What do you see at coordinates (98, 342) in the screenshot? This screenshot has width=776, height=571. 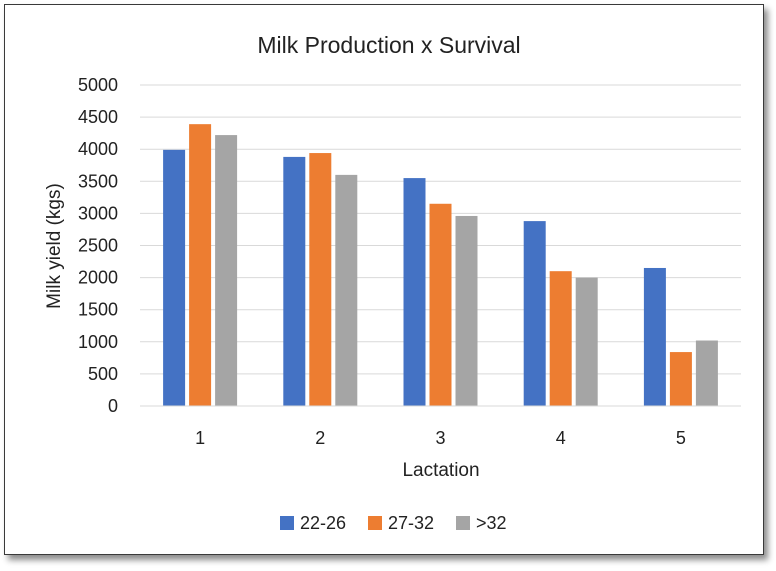 I see `y-tick-label: 1000` at bounding box center [98, 342].